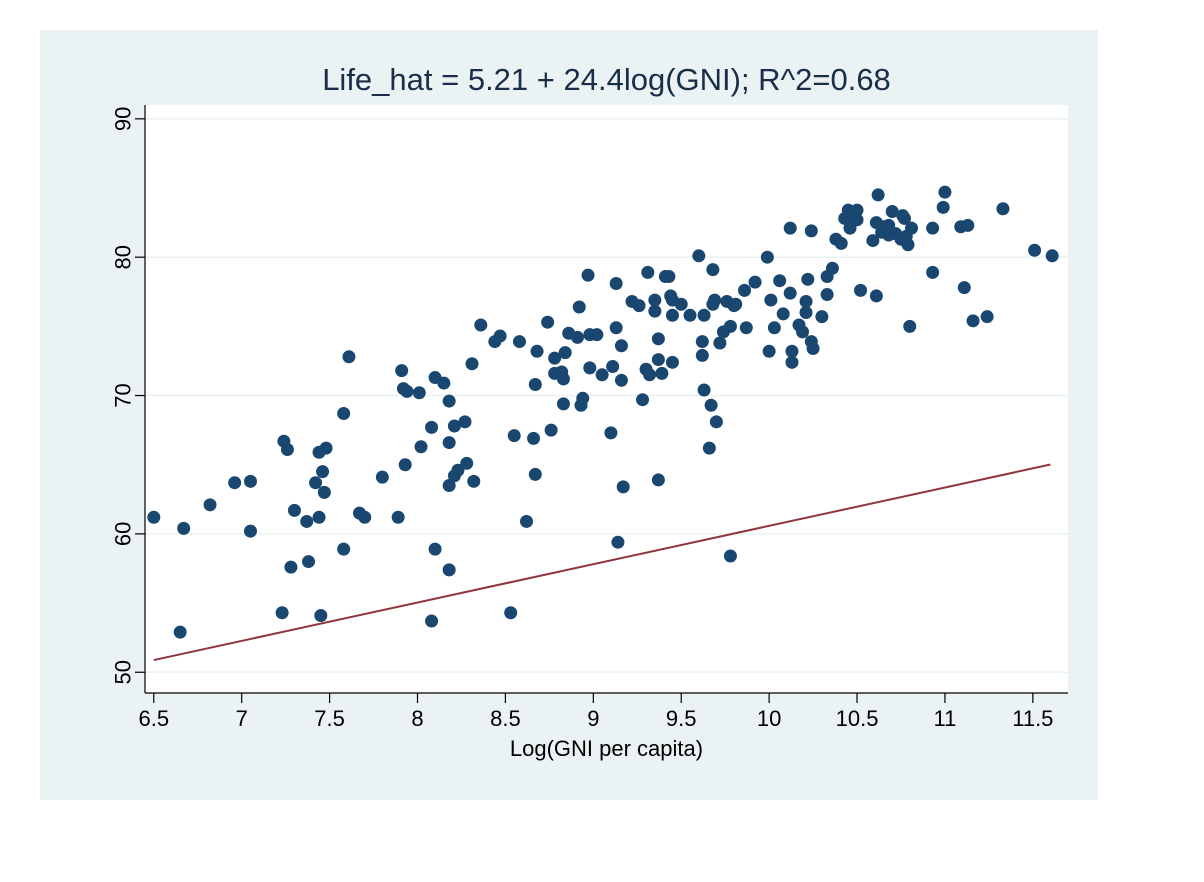  Describe the element at coordinates (123, 672) in the screenshot. I see `y-tick-label: 50` at that location.